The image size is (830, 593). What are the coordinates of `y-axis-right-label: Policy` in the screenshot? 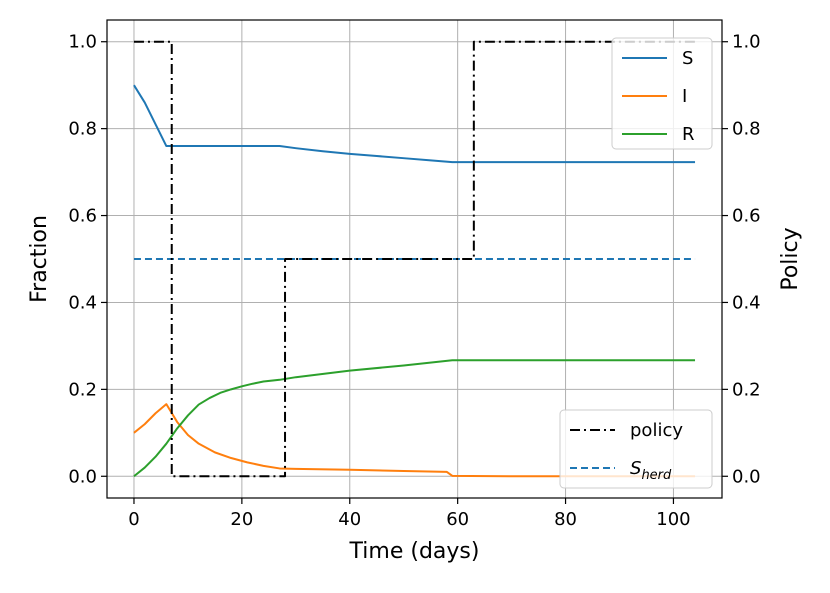 It's located at (790, 258).